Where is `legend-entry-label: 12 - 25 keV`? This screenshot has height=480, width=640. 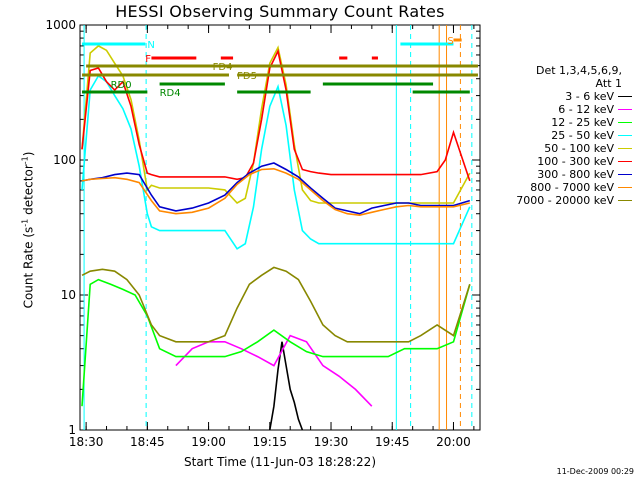 legend-entry-label: 12 - 25 keV is located at coordinates (582, 122).